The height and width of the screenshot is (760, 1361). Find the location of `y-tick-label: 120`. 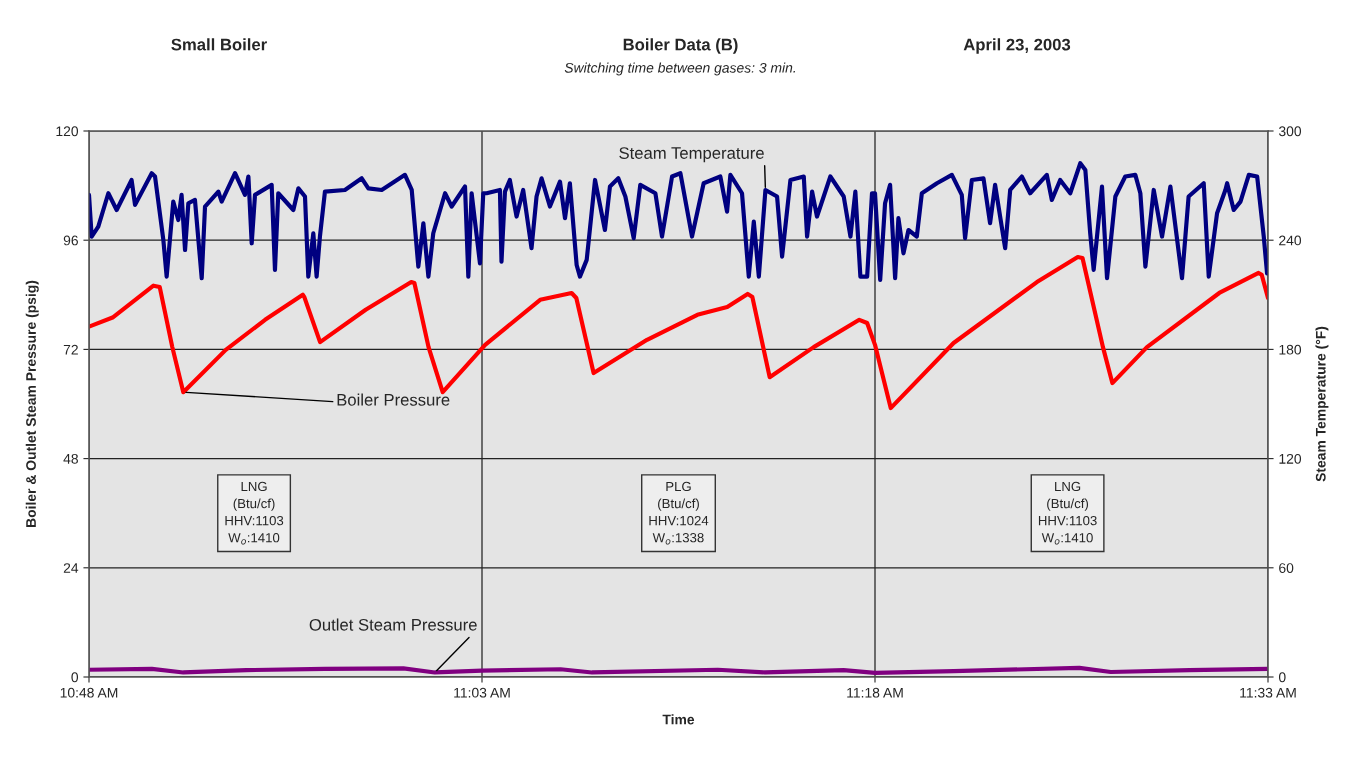

y-tick-label: 120 is located at coordinates (67, 131).